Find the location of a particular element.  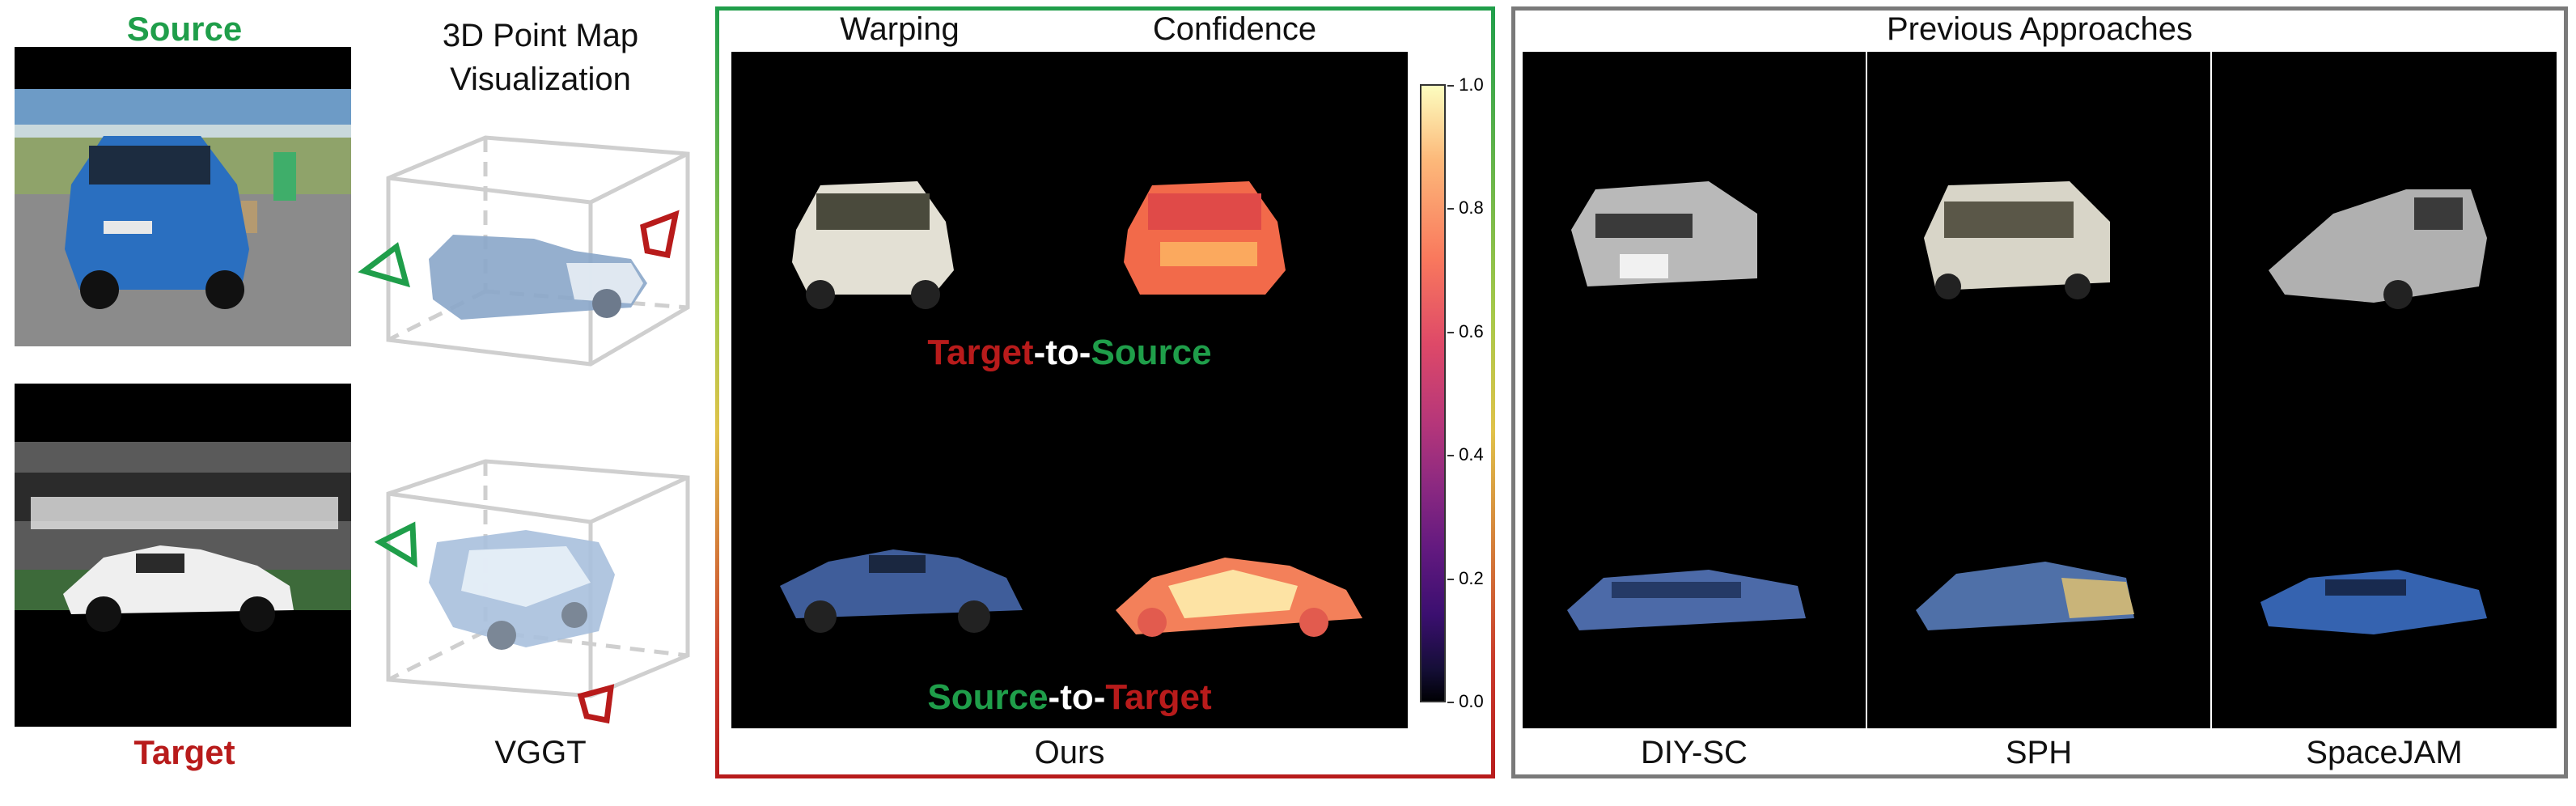

diy-sc-panel is located at coordinates (1694, 390).